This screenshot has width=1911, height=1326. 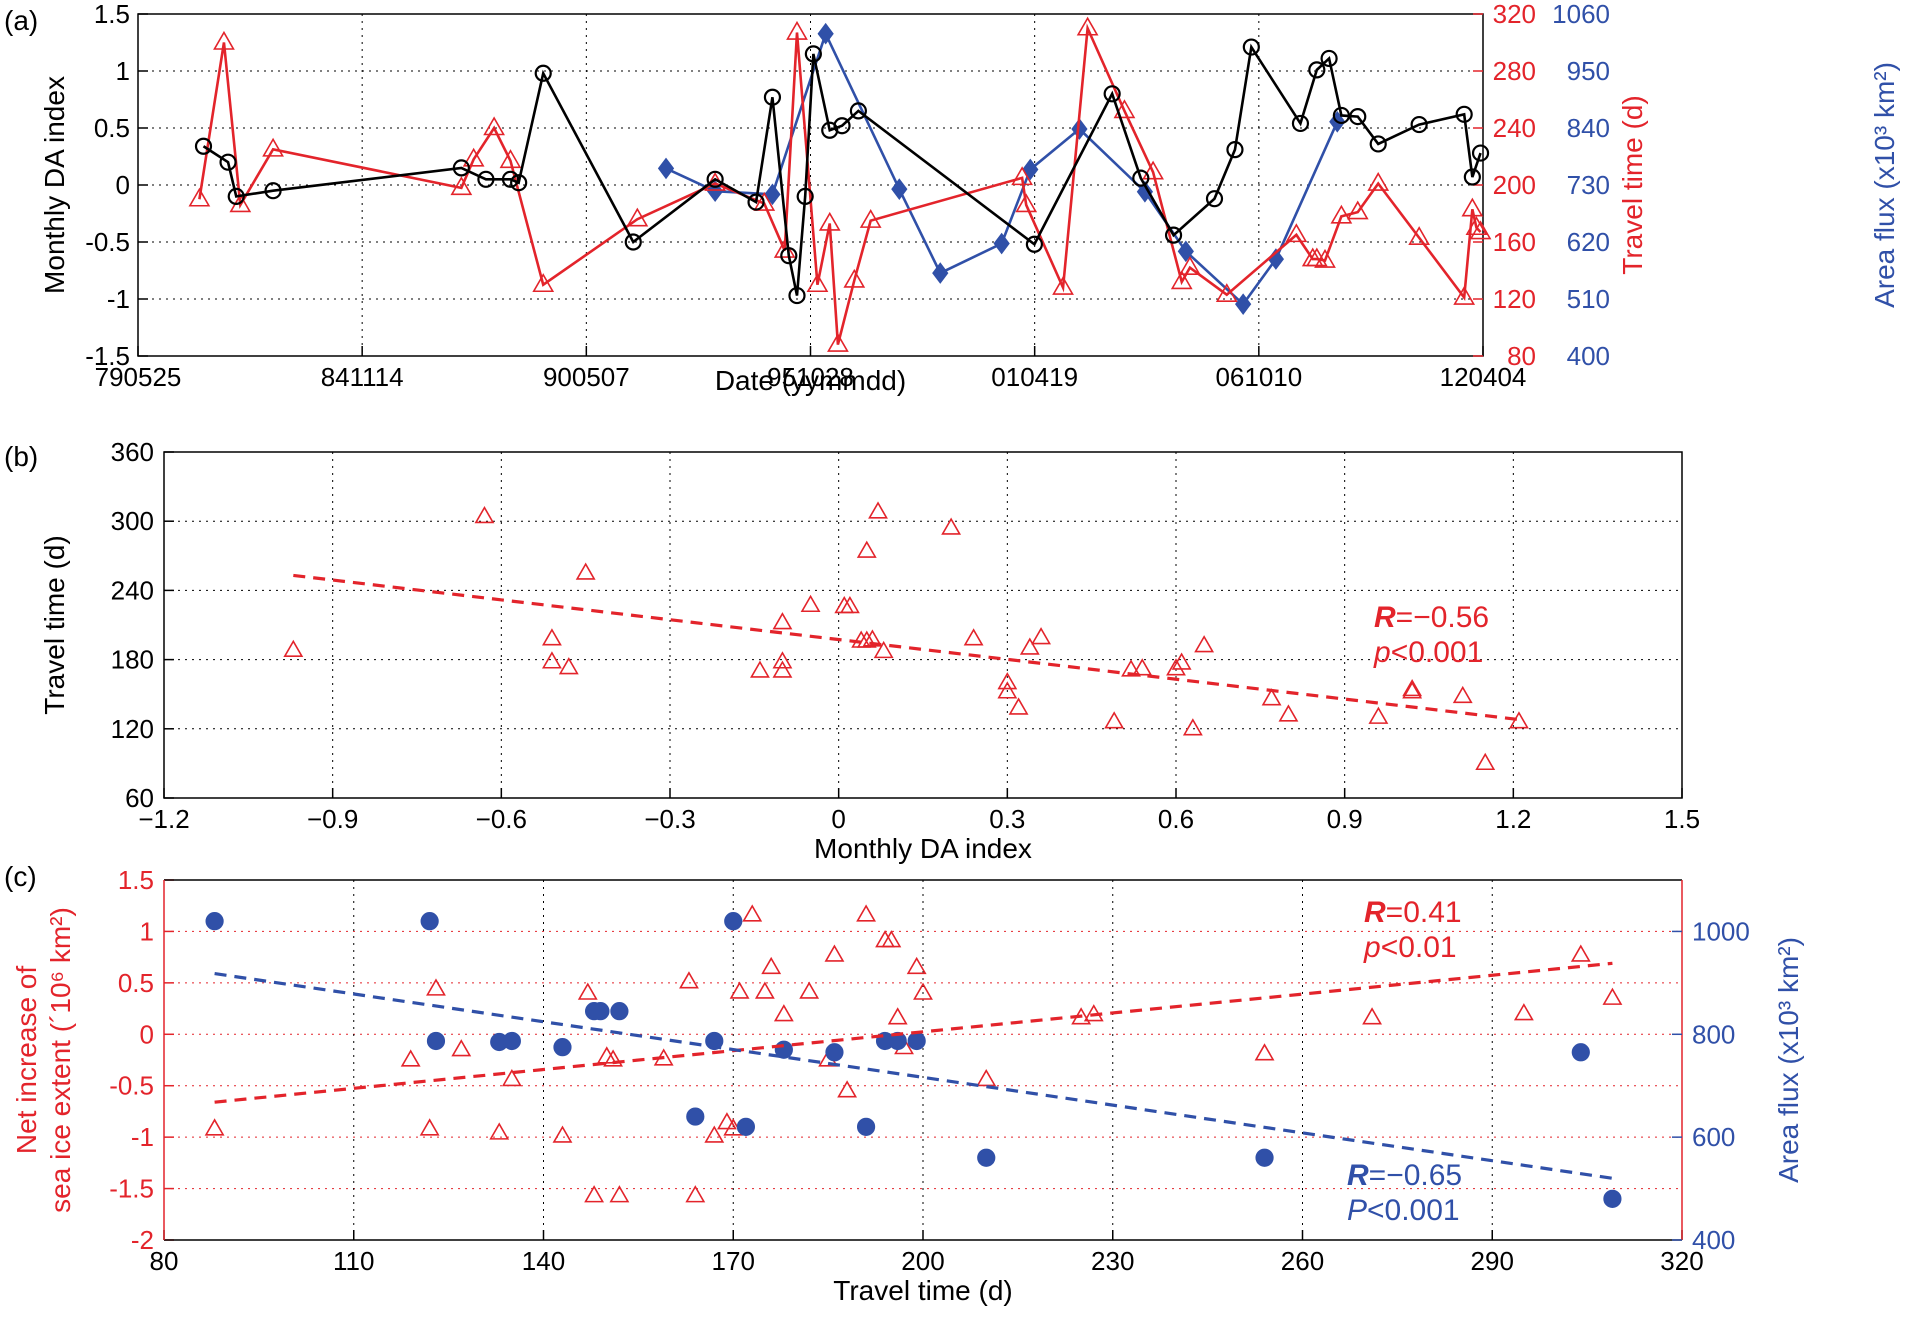 What do you see at coordinates (1588, 185) in the screenshot?
I see `y3-tick-label: 730` at bounding box center [1588, 185].